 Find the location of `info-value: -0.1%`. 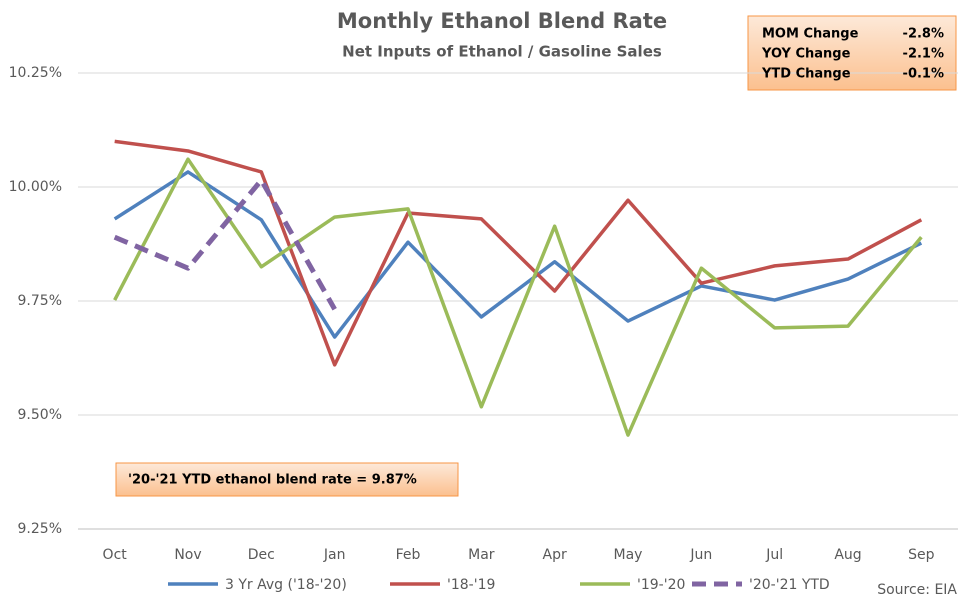

info-value: -0.1% is located at coordinates (923, 74).